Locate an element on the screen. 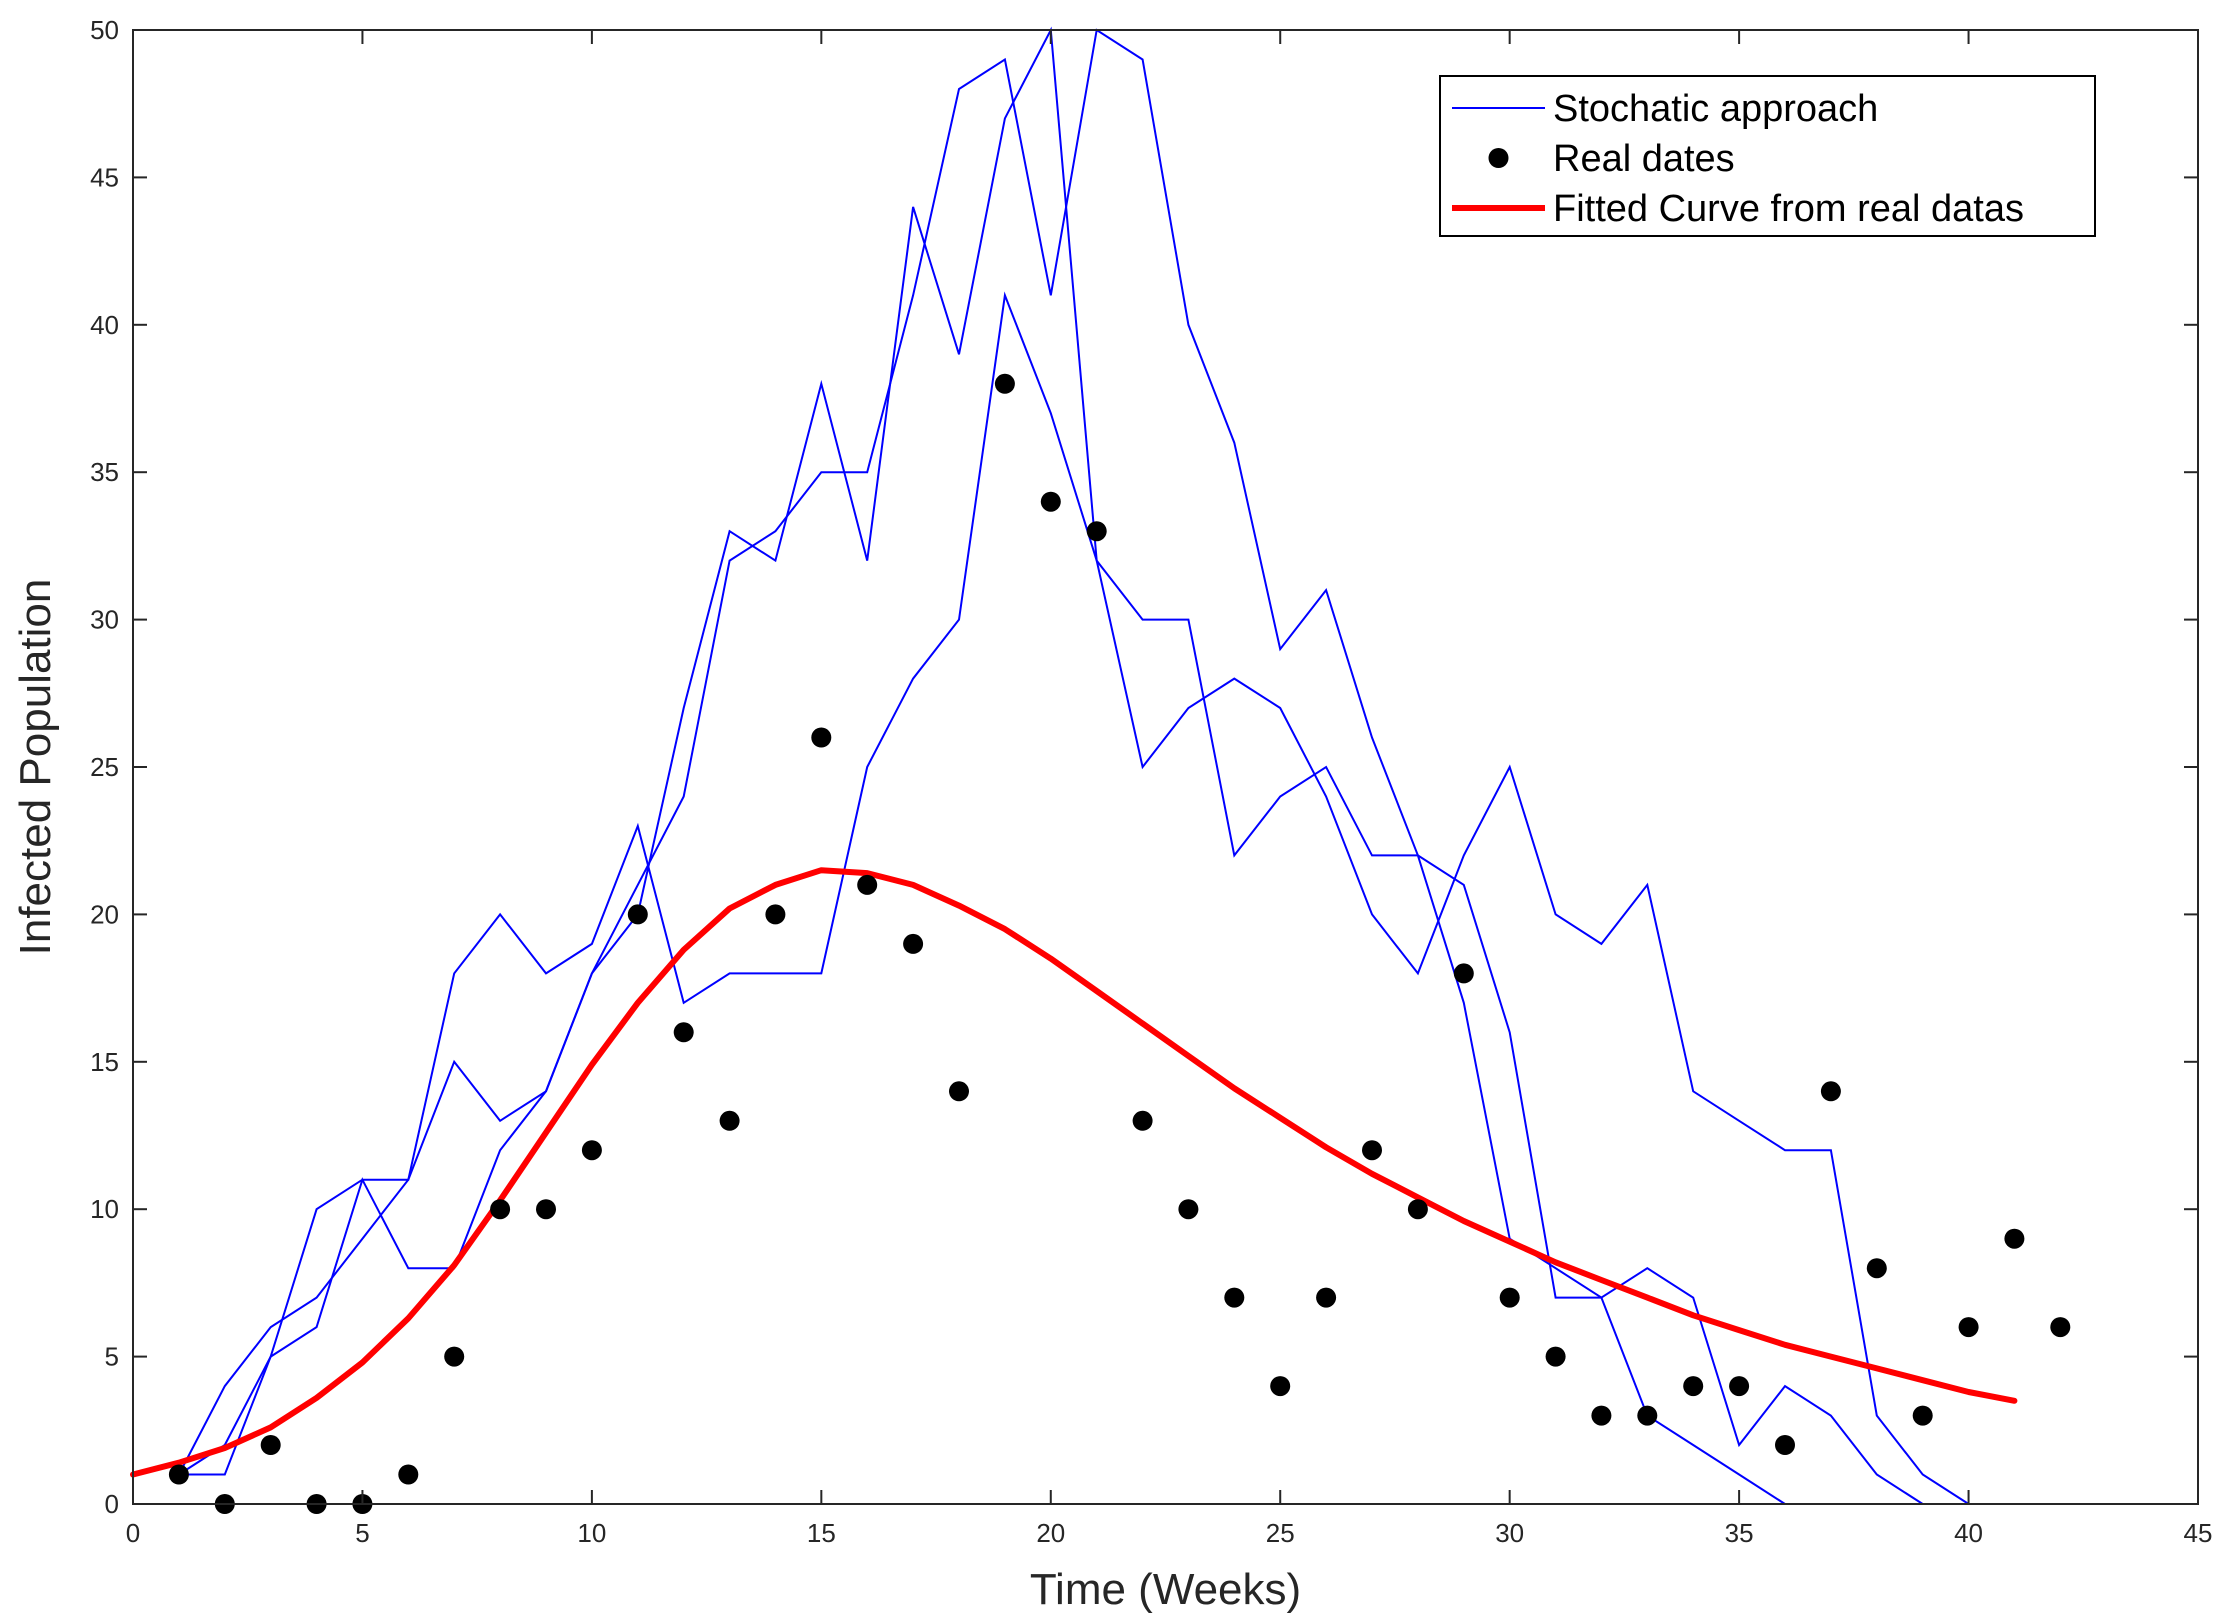 The image size is (2228, 1614). x-tick-label: 20 is located at coordinates (1050, 1533).